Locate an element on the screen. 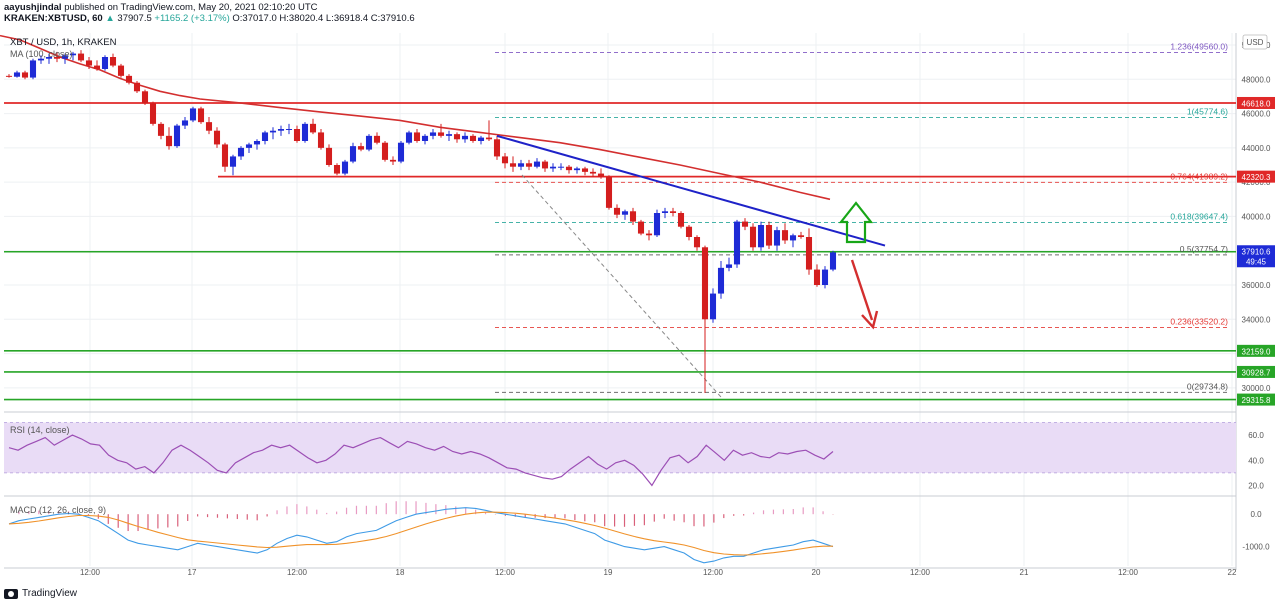 This screenshot has height=607, width=1280. rsi-label: RSI (14, close) is located at coordinates (40, 430).